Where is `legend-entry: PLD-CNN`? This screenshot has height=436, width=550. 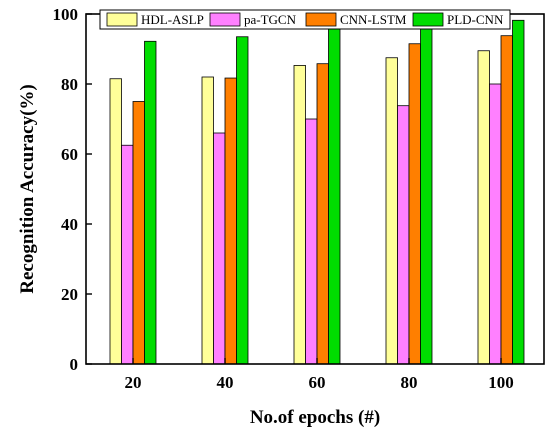
legend-entry: PLD-CNN is located at coordinates (475, 19).